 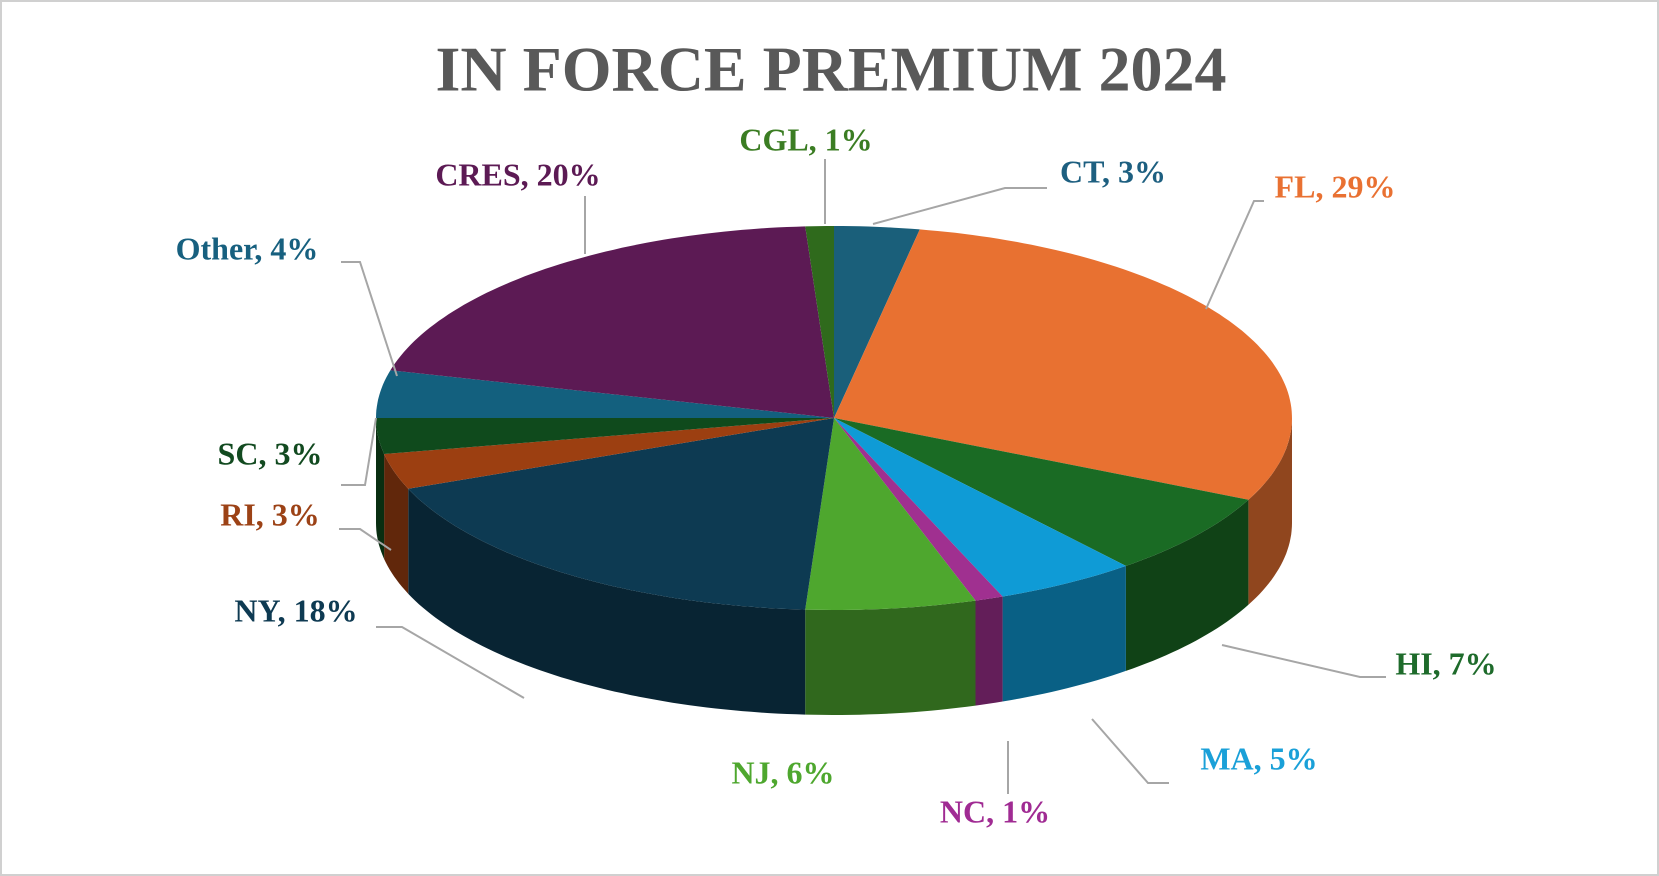 What do you see at coordinates (805, 139) in the screenshot?
I see `data-label: CGL, 1%` at bounding box center [805, 139].